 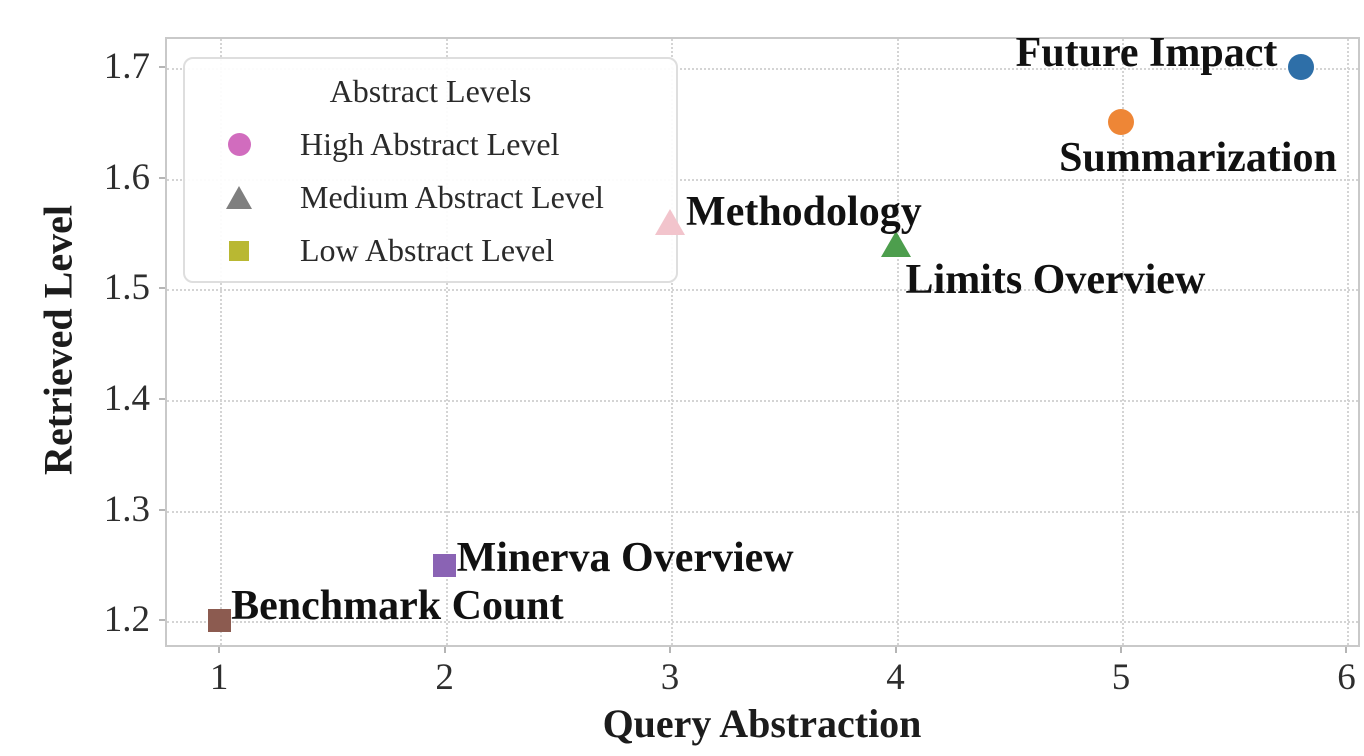 I want to click on y-tick-label-1.6: 1.6, so click(x=126, y=177).